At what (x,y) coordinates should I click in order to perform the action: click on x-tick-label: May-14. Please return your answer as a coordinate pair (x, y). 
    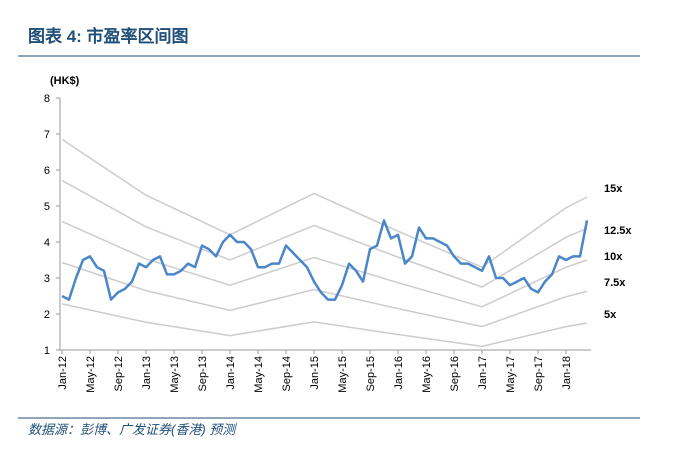
    Looking at the image, I should click on (259, 374).